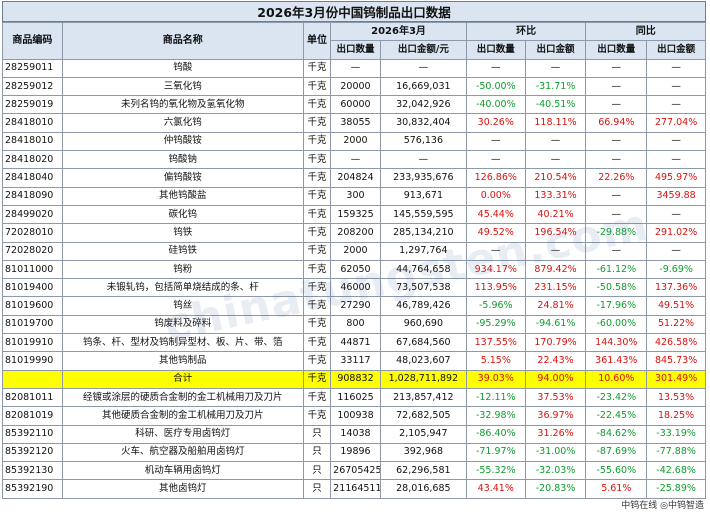 The height and width of the screenshot is (513, 710). What do you see at coordinates (616, 178) in the screenshot?
I see `cell-yoy-qty: 22.26%` at bounding box center [616, 178].